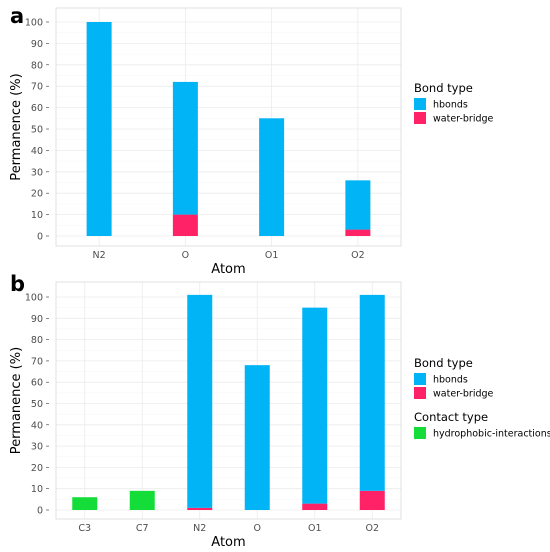 Image resolution: width=550 pixels, height=552 pixels. Describe the element at coordinates (17, 16) in the screenshot. I see `panel-a-letter: a` at that location.